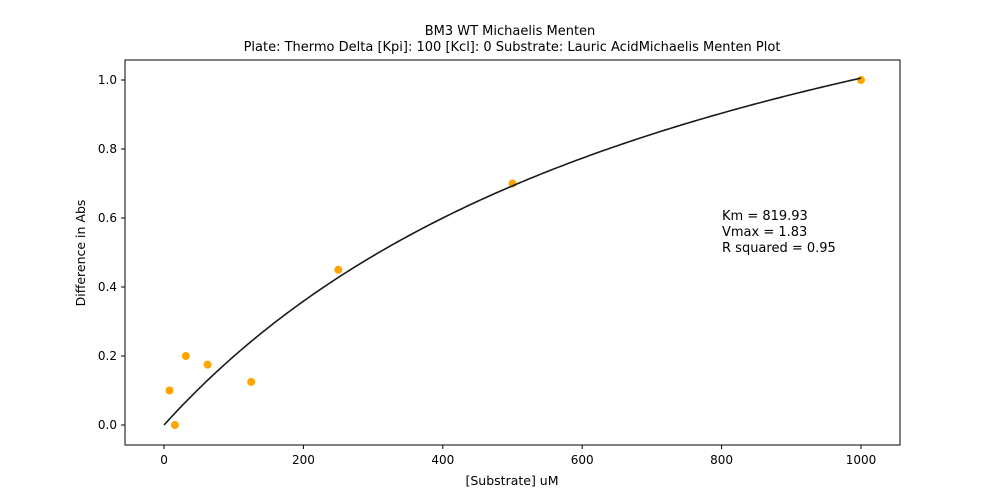  Describe the element at coordinates (765, 216) in the screenshot. I see `km-annotation: Km = 819.93` at that location.